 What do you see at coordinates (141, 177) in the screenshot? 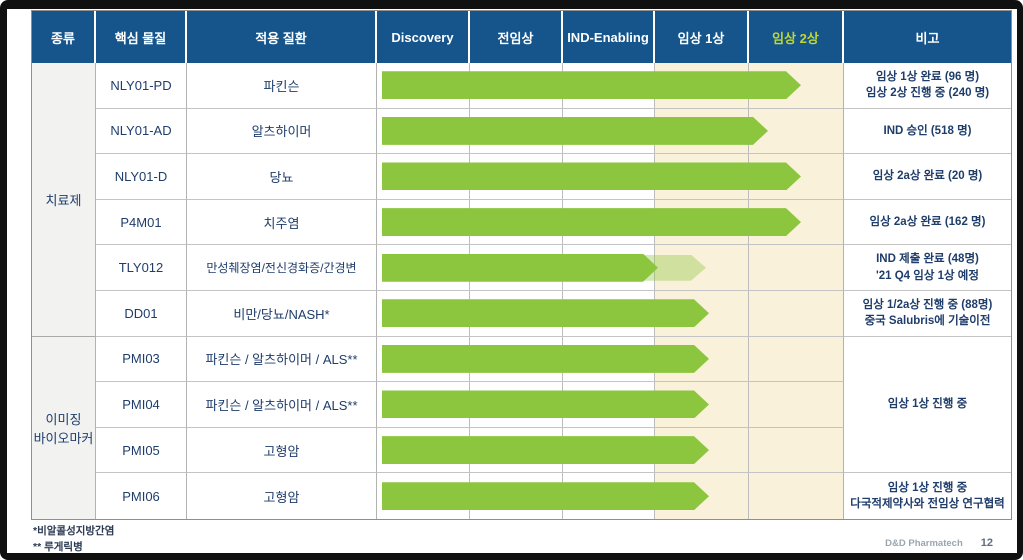
I see `program-code: NLY01-D` at bounding box center [141, 177].